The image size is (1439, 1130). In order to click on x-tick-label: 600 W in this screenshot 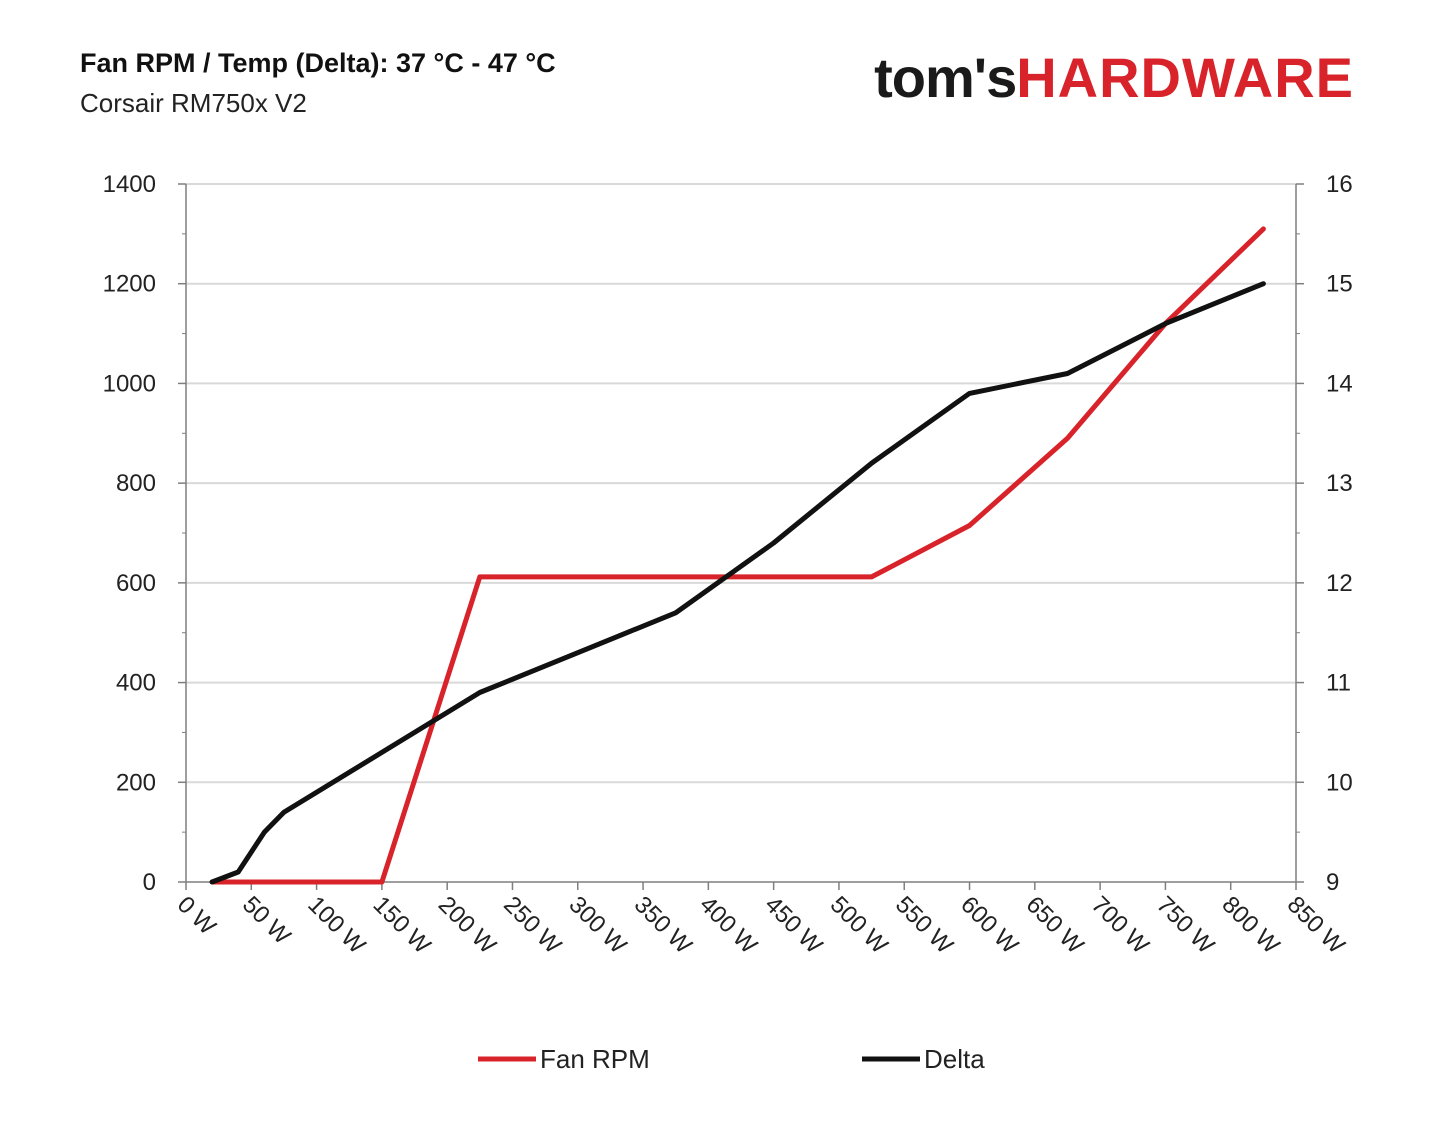, I will do `click(989, 925)`.